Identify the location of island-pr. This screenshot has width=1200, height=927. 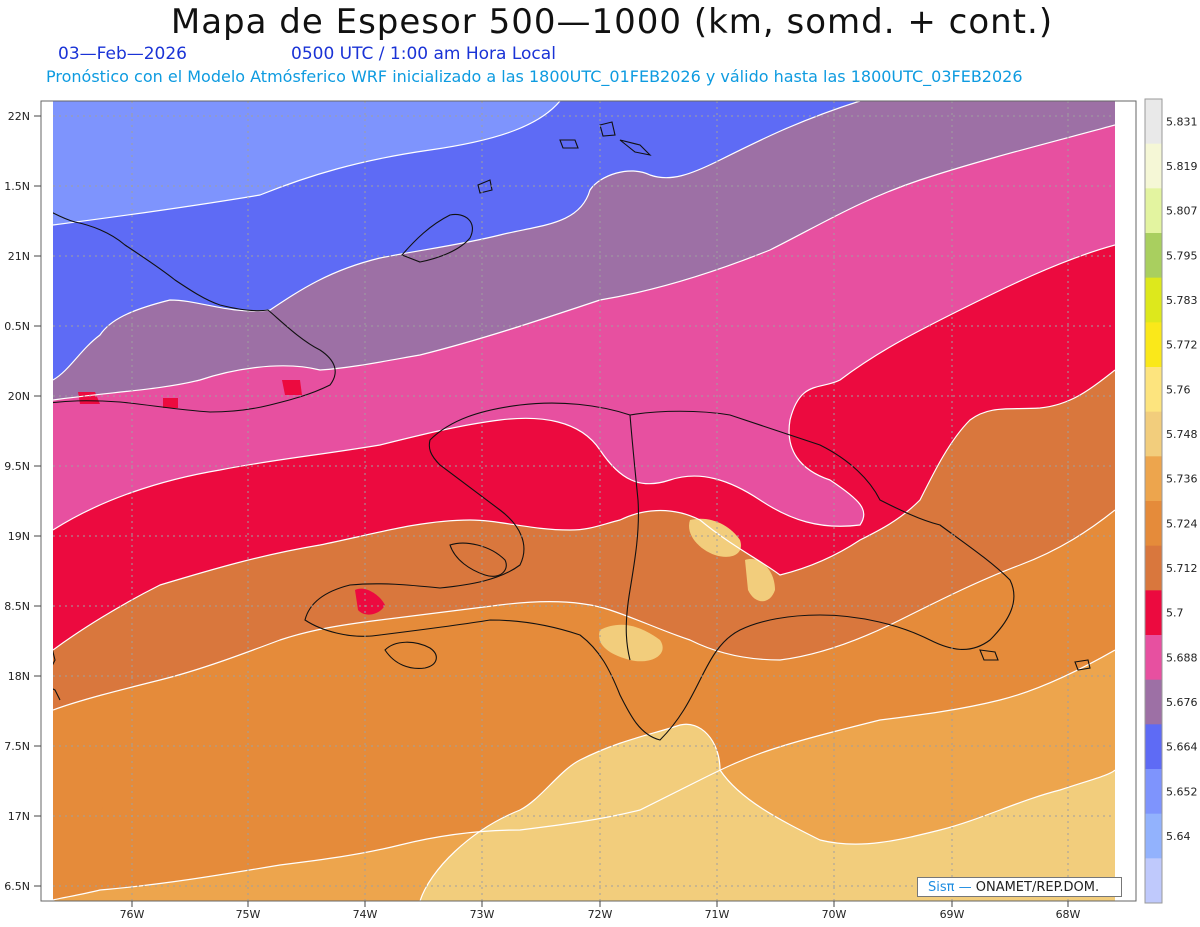
(1082, 665).